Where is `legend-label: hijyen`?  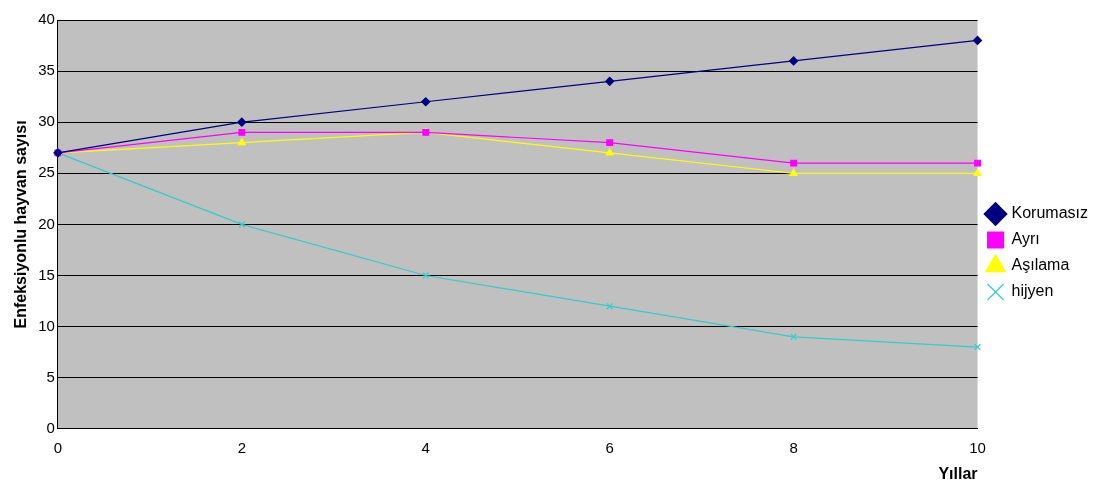 legend-label: hijyen is located at coordinates (1032, 291).